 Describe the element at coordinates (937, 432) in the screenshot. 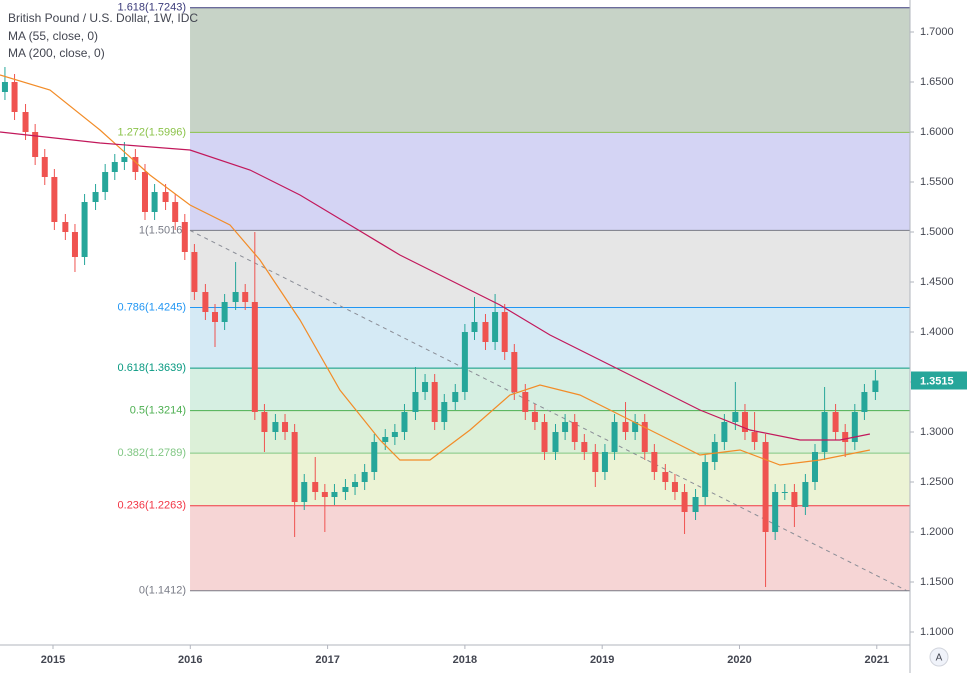

I see `y-tick-label: 1.3000` at that location.